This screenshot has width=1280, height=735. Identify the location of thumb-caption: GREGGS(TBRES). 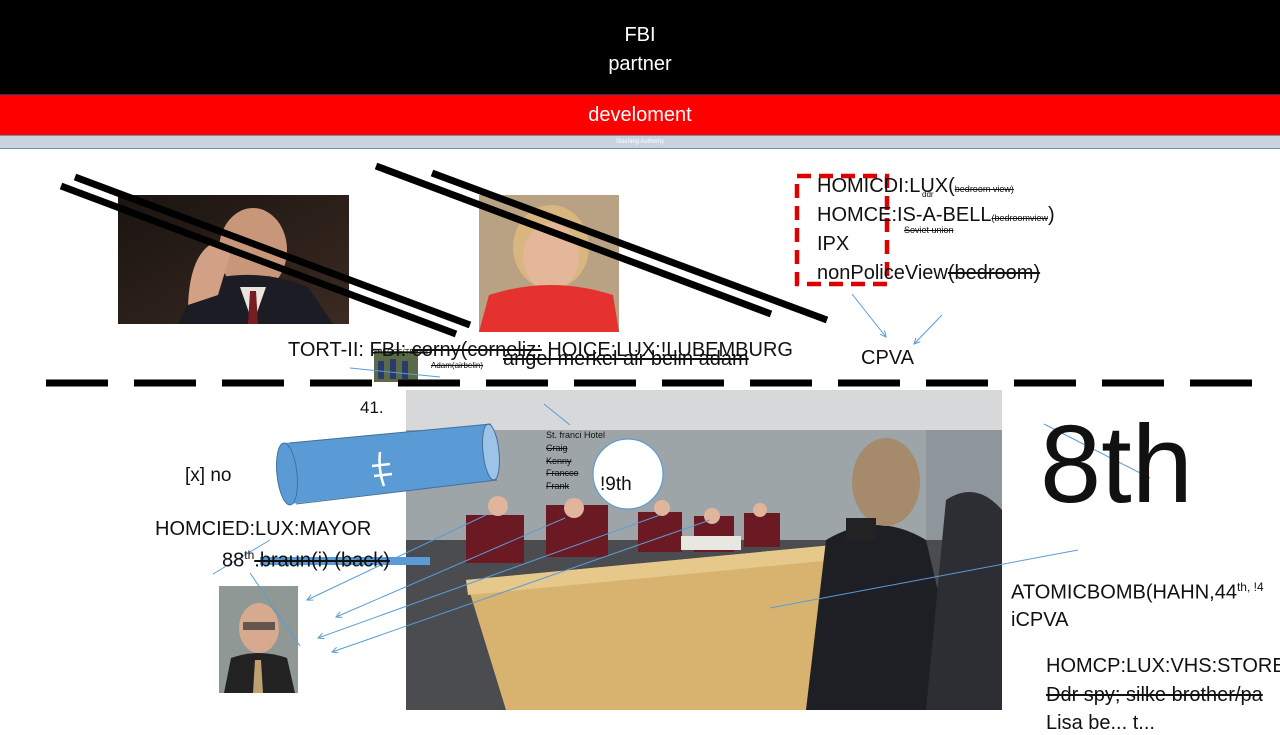
(401, 352).